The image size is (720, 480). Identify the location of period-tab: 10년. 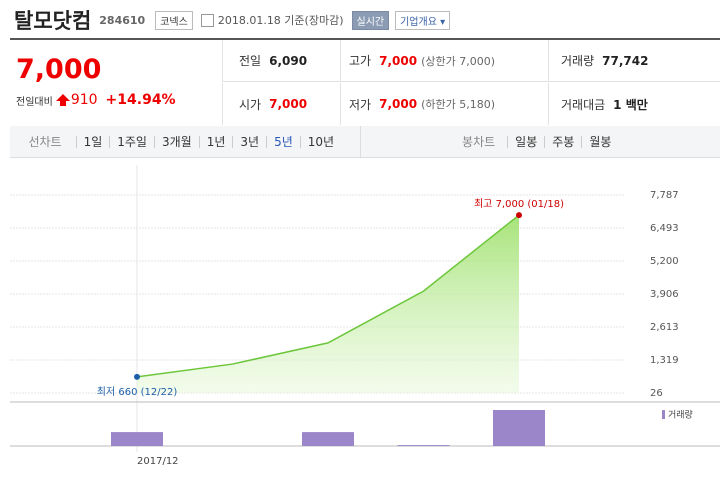
(320, 141).